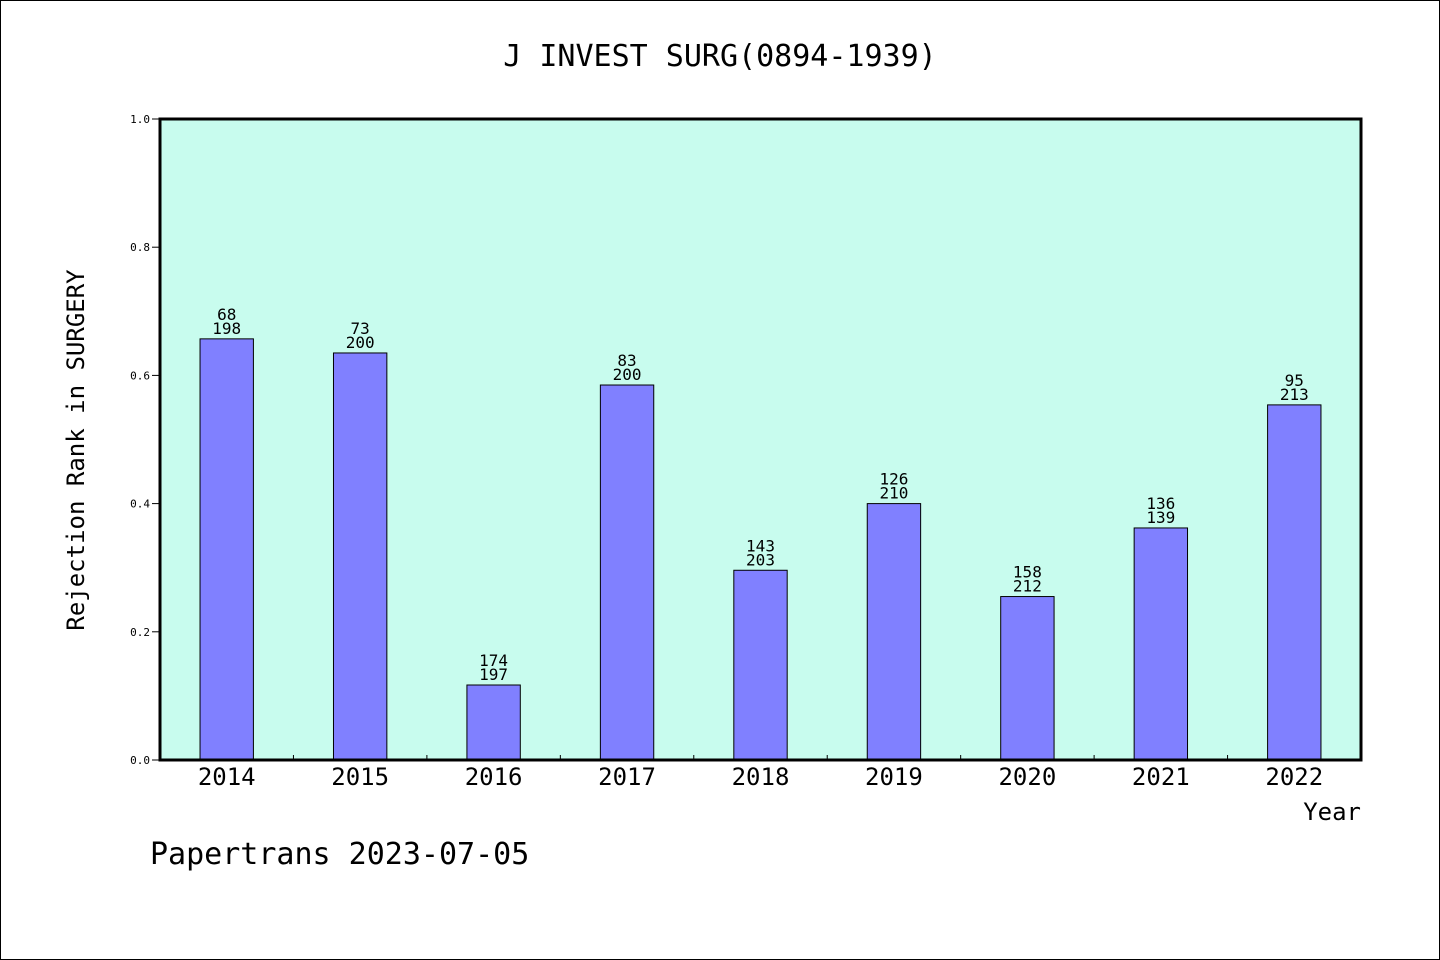 The width and height of the screenshot is (1440, 960). Describe the element at coordinates (1161, 777) in the screenshot. I see `x-tick-label-2021: 2021` at that location.